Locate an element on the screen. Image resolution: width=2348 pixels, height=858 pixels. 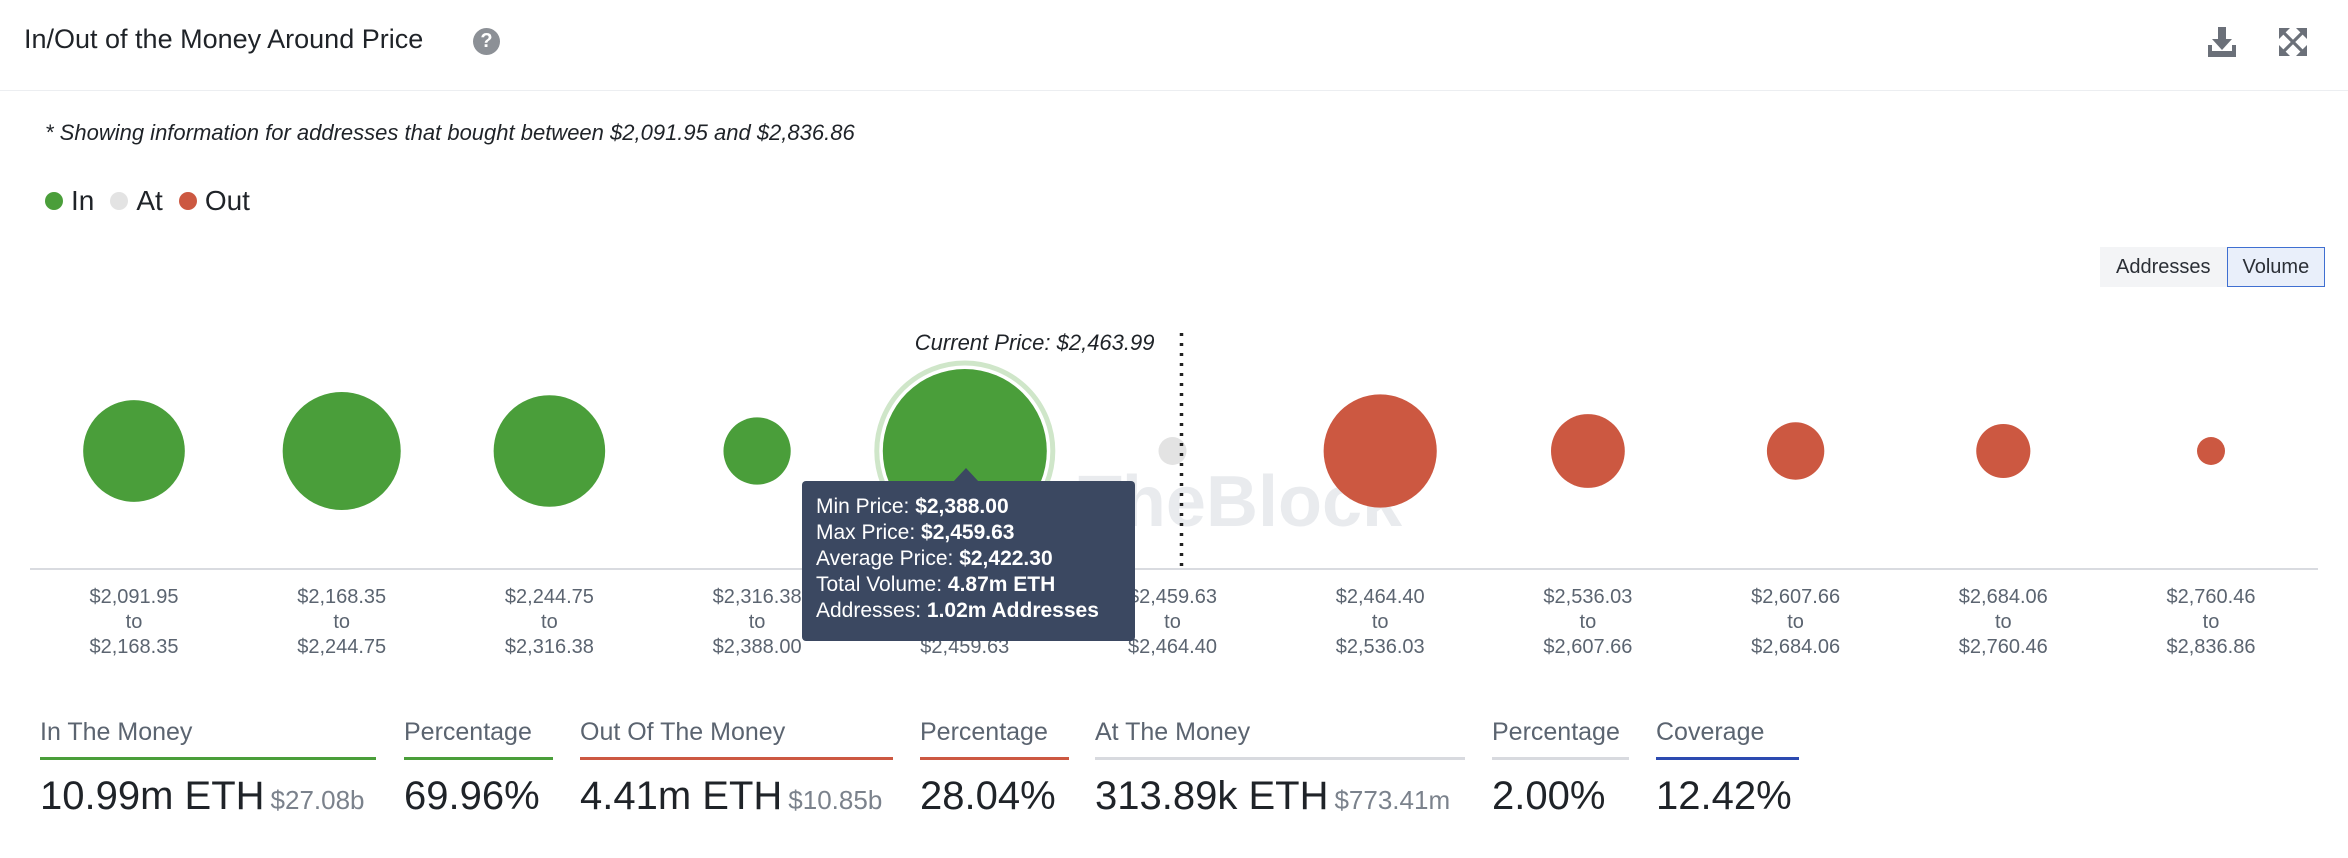
stat-value-wrap: 10.99m ETH $27.08b is located at coordinates (208, 796).